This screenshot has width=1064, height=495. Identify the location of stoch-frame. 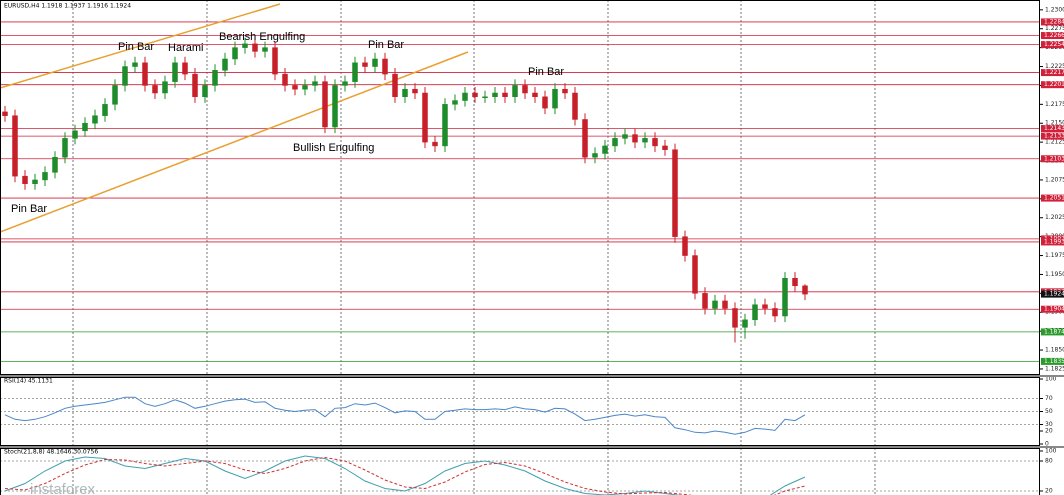
(520, 471).